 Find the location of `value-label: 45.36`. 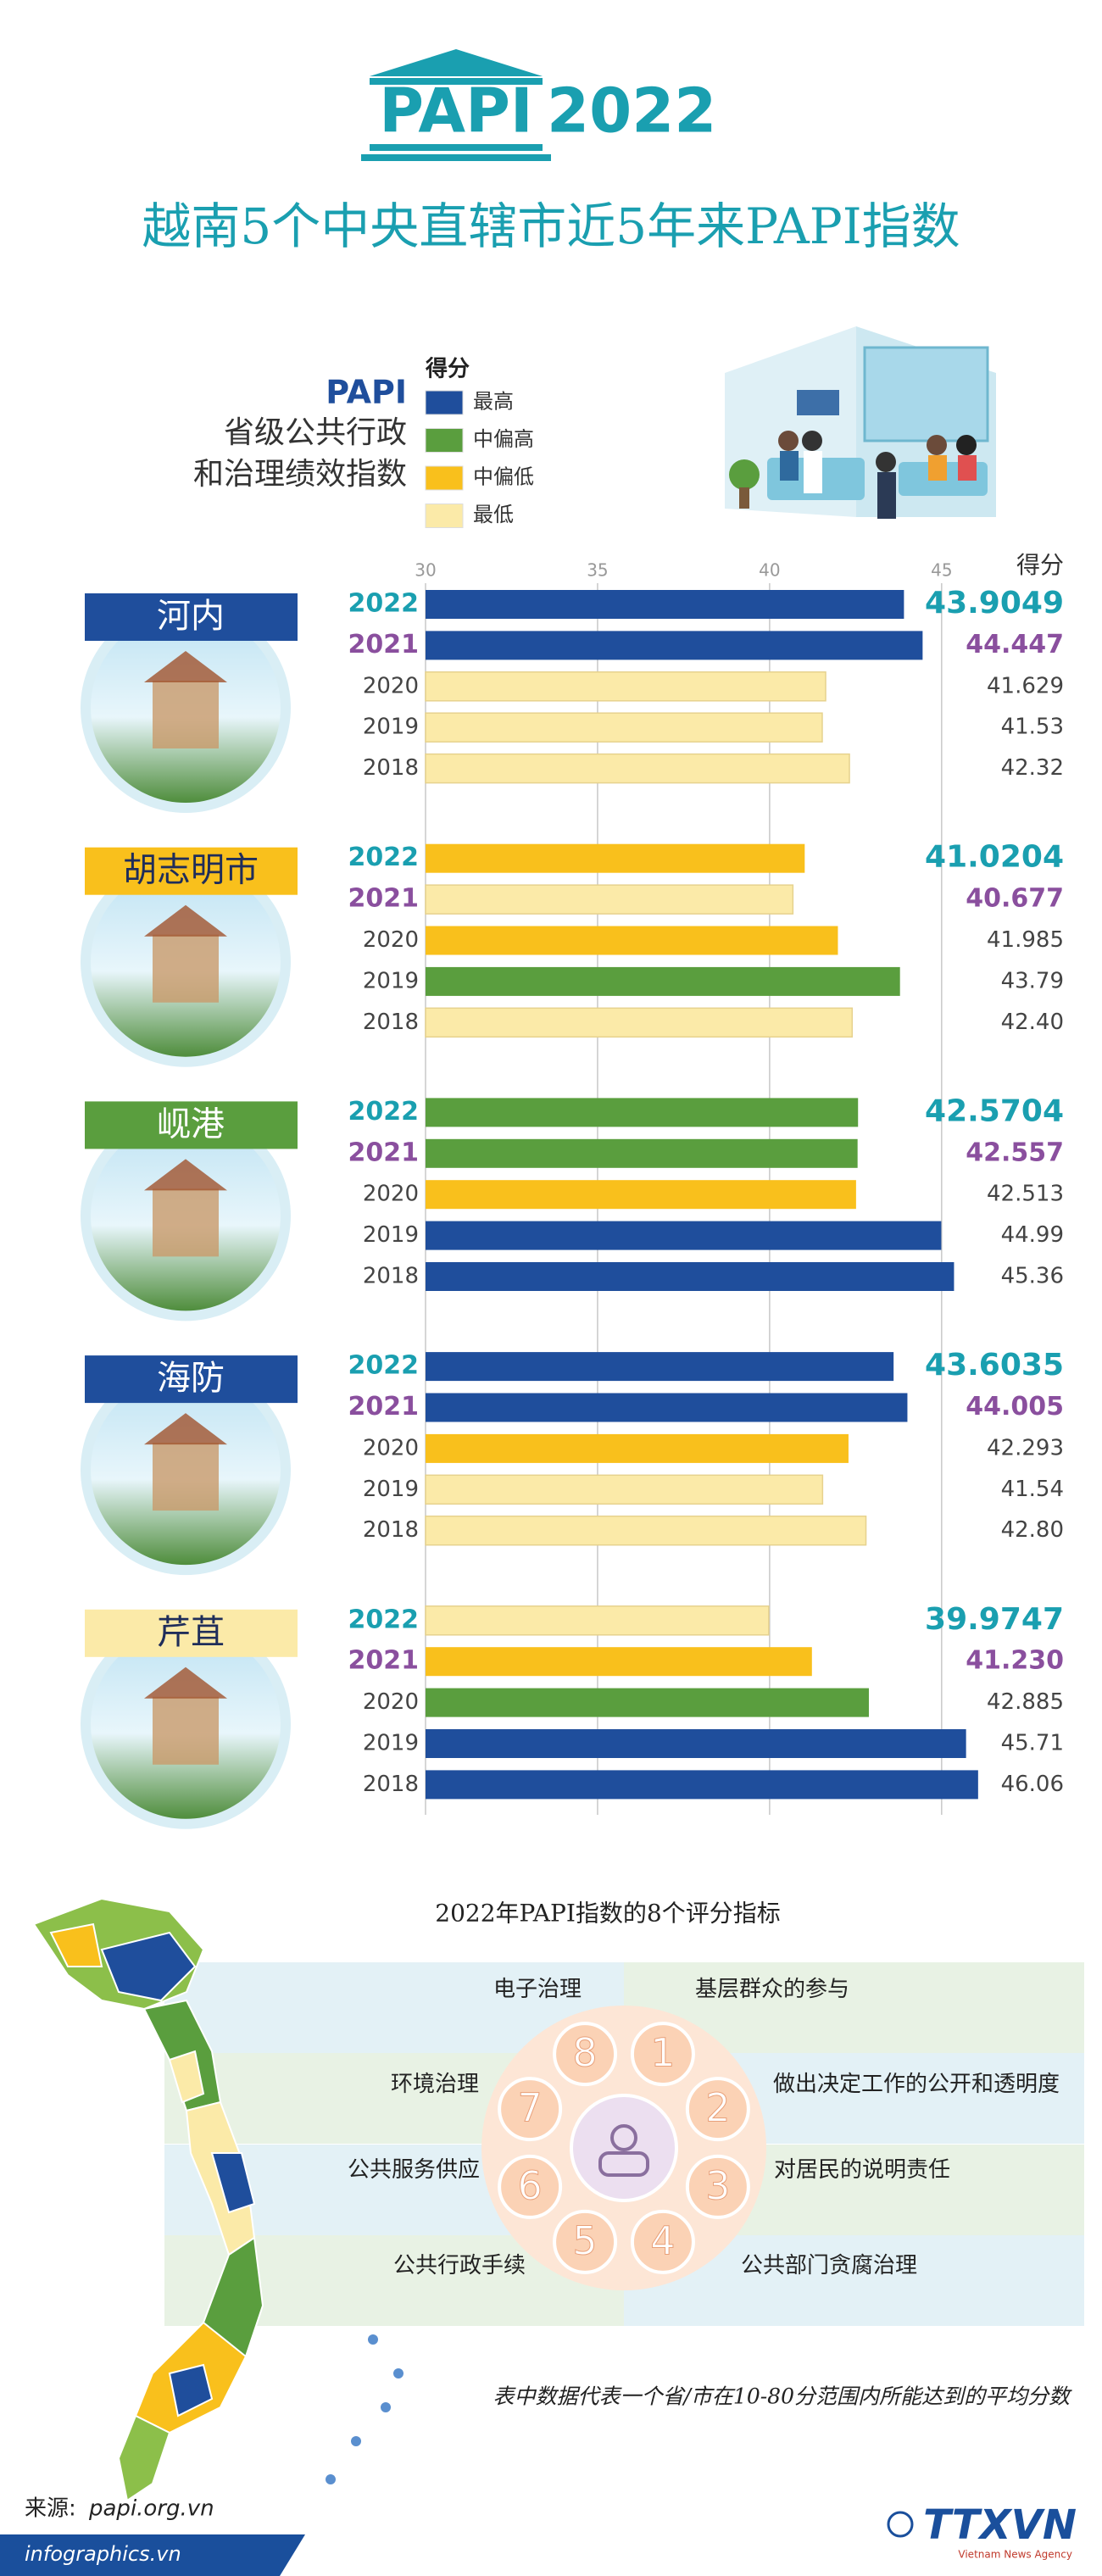

value-label: 45.36 is located at coordinates (1032, 1276).